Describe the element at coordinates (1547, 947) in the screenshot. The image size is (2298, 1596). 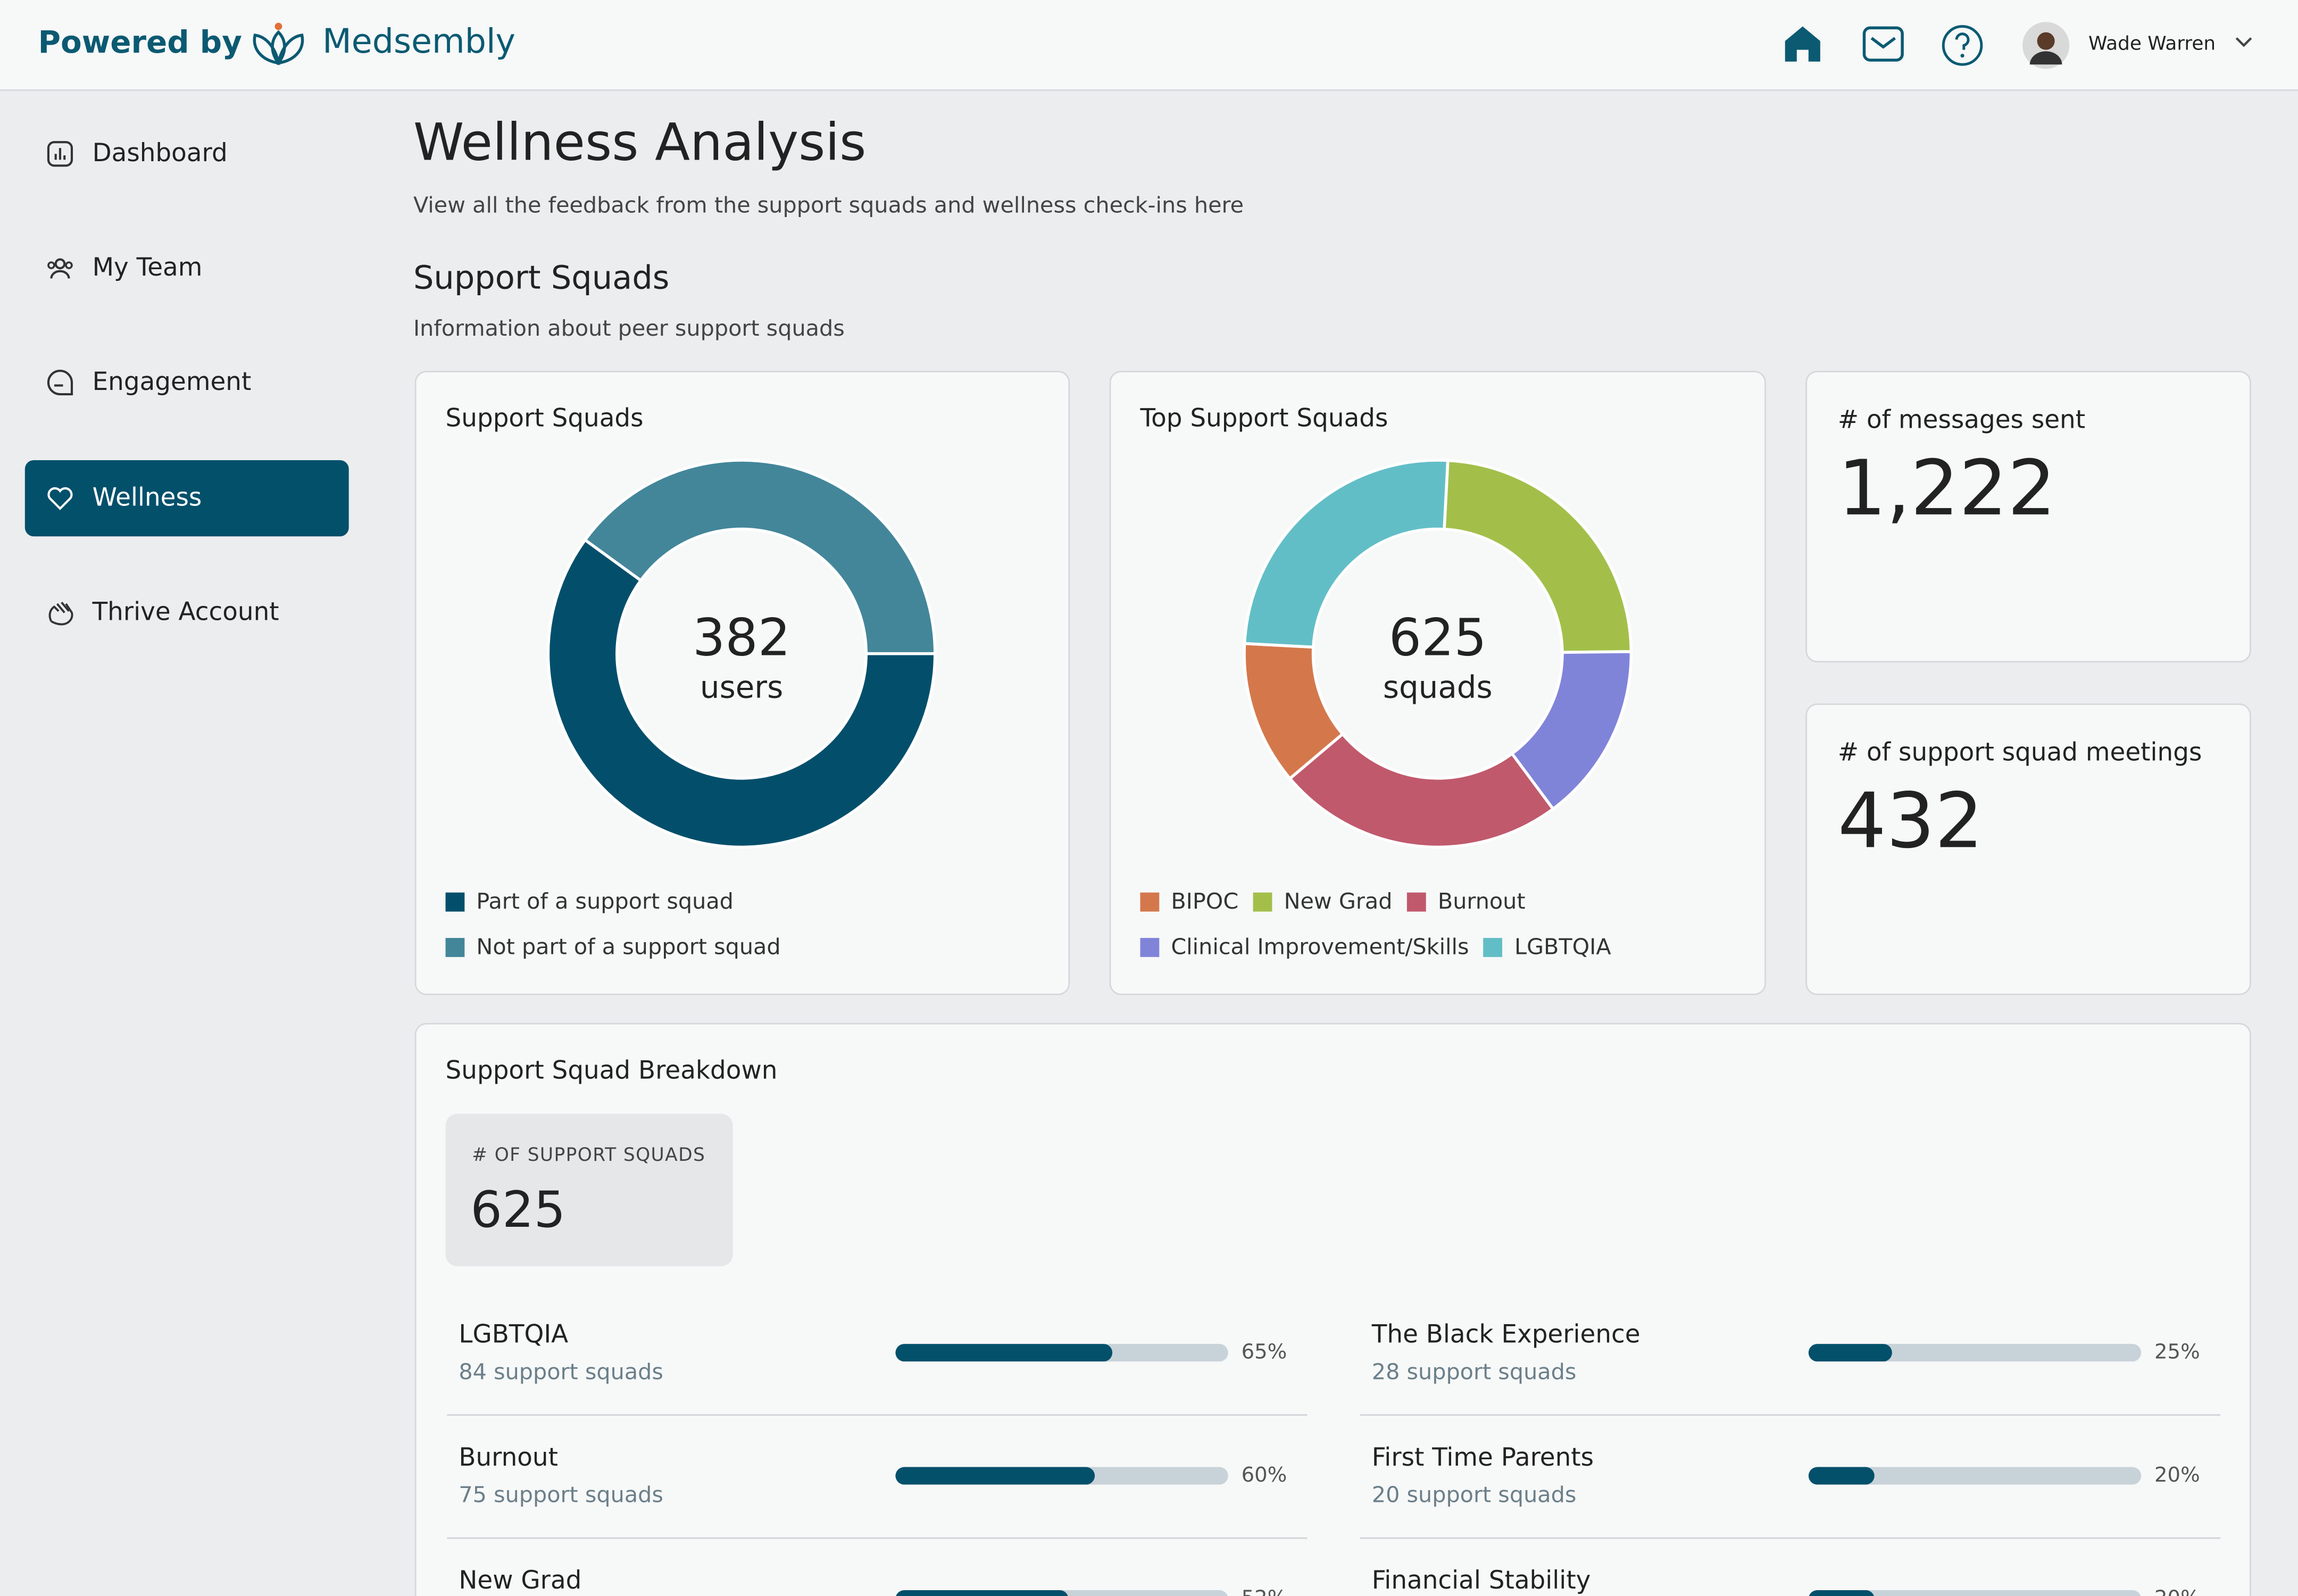
I see `legend-item: LGBTQIA` at that location.